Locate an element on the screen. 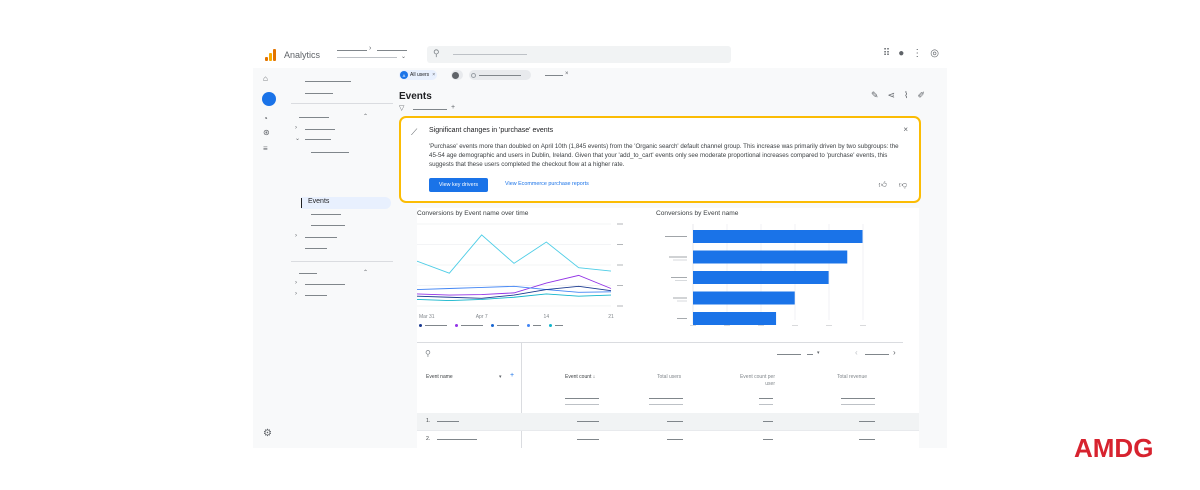  sort-dropdown-icon: ▾ is located at coordinates (500, 377).